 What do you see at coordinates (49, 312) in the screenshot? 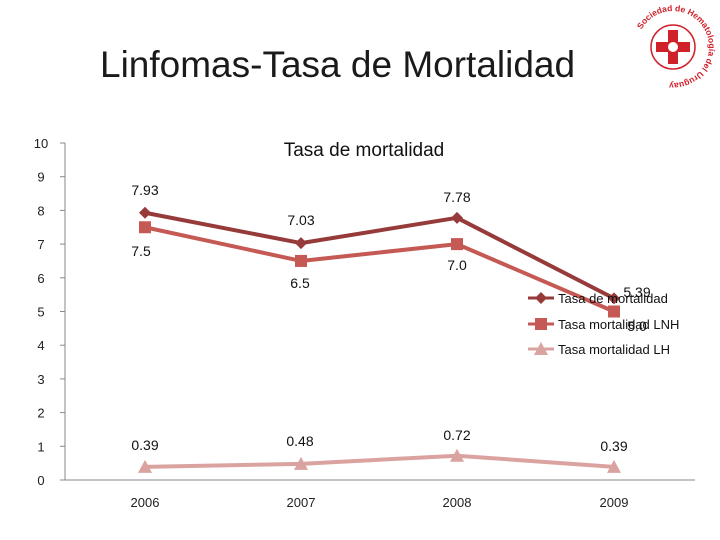
I see `y-ticks: 0 1 2 3 4 5 6 7 8 9 10` at bounding box center [49, 312].